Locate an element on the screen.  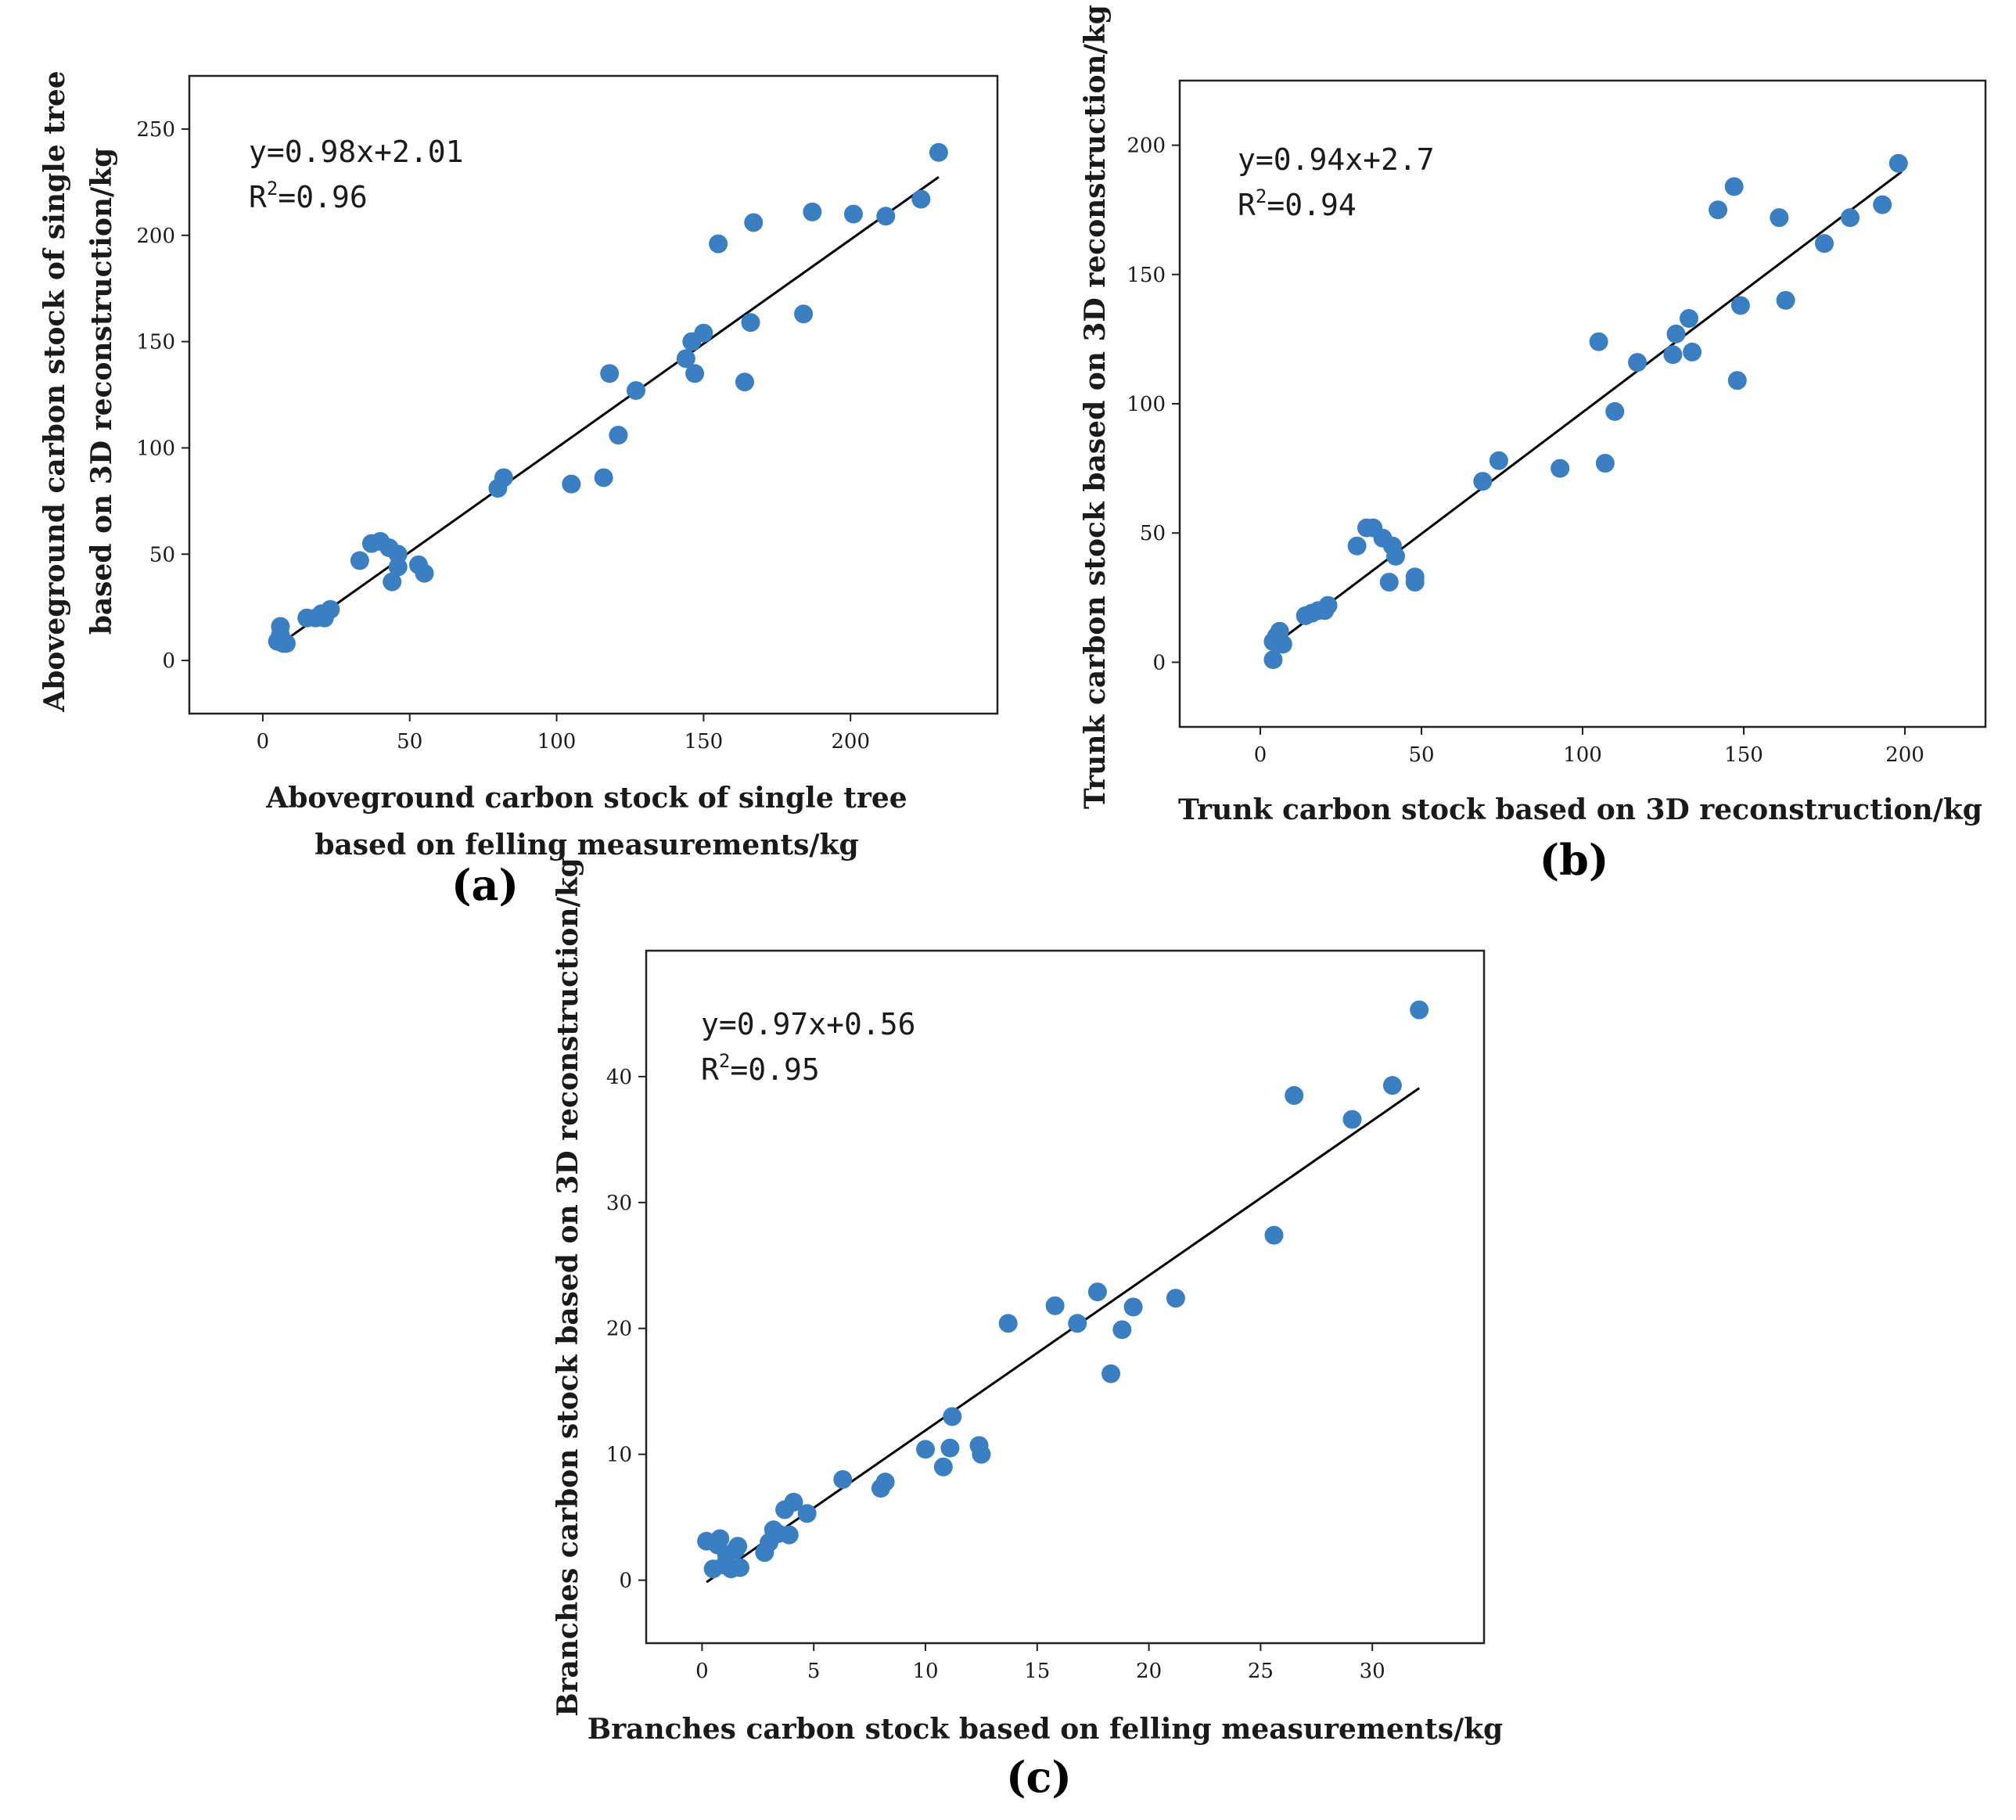
panel-a-xtick-label-0: 0 is located at coordinates (263, 742).